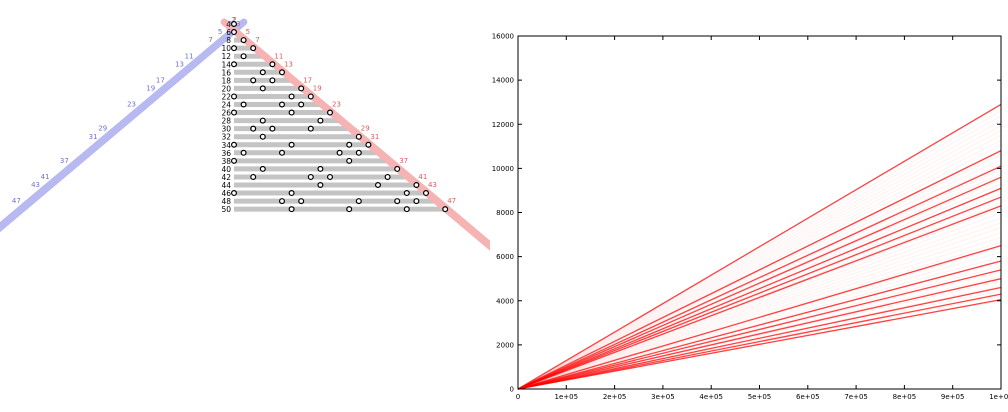 The image size is (1008, 412). Describe the element at coordinates (808, 397) in the screenshot. I see `x-tick-label: 6e+05` at that location.